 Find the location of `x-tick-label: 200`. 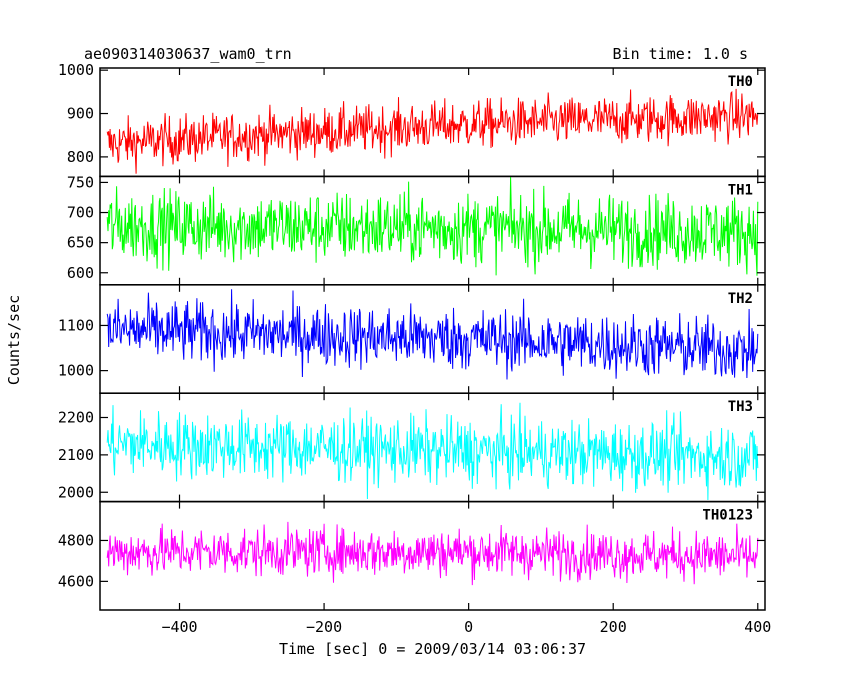

x-tick-label: 200 is located at coordinates (613, 627).